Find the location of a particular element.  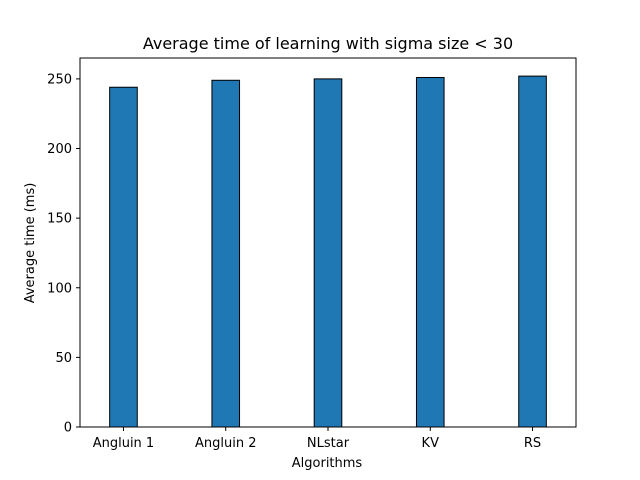

bar-nlstar is located at coordinates (328, 253).